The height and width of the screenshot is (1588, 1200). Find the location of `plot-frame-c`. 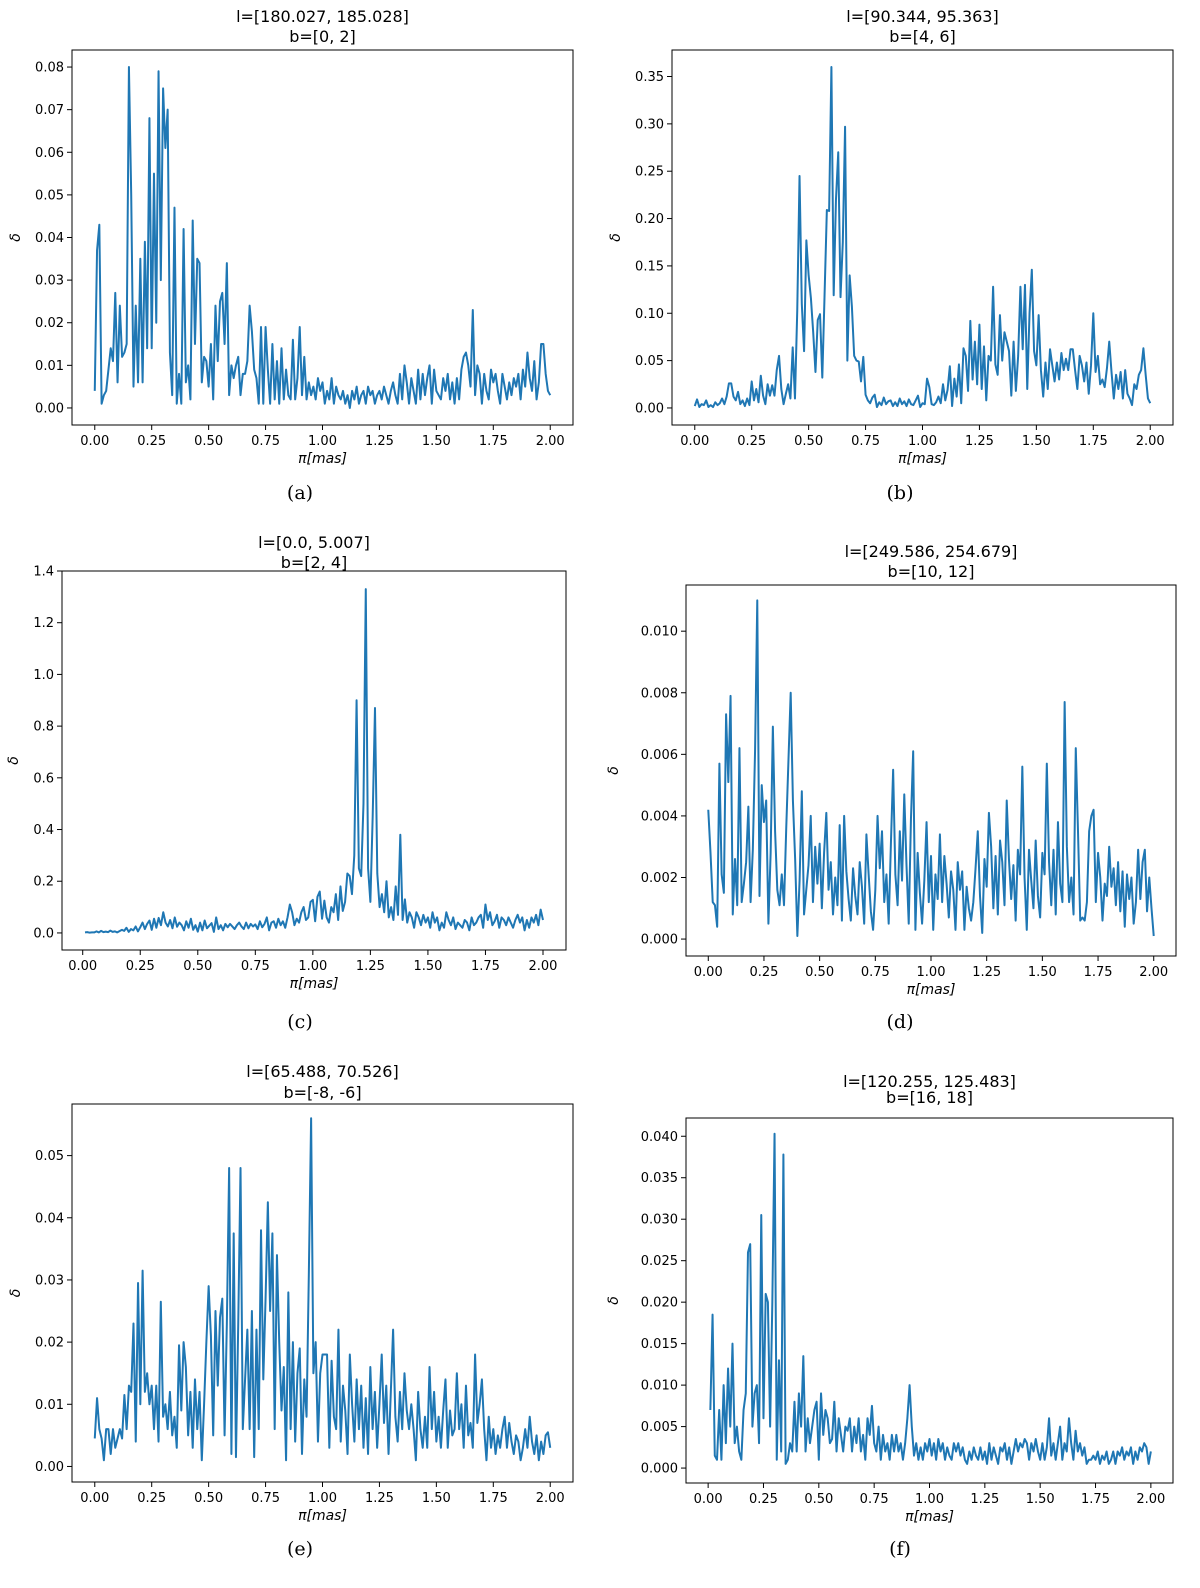

plot-frame-c is located at coordinates (314, 760).